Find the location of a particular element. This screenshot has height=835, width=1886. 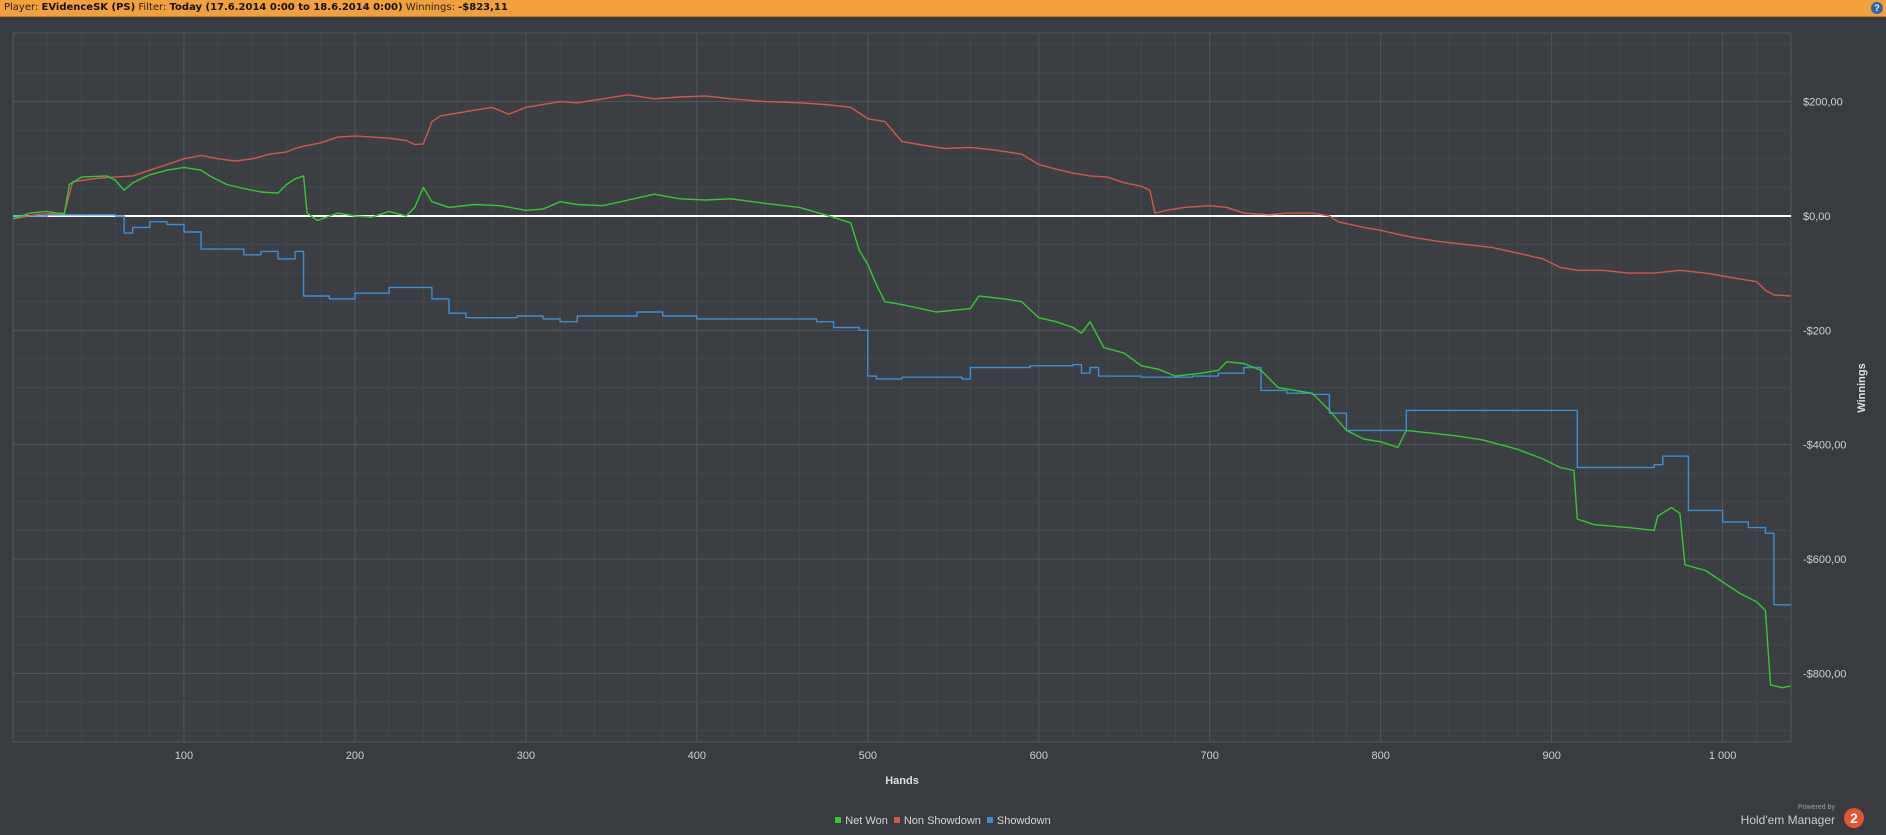

chart-legend: Net Won Non Showdown Showdown is located at coordinates (943, 821).